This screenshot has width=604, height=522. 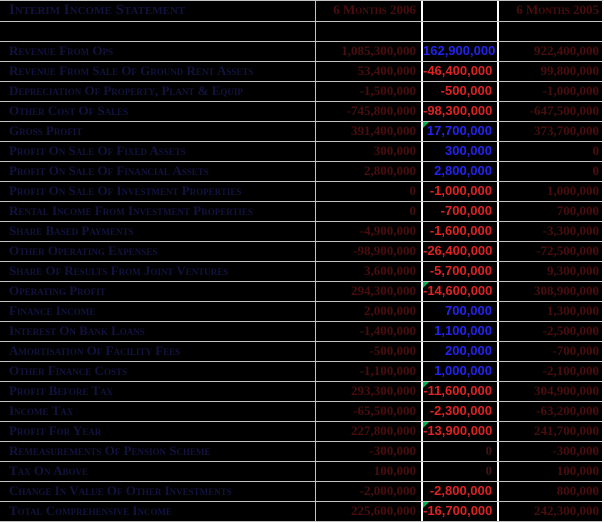 I want to click on value-2005-cell: 241,700,000, so click(x=566, y=430).